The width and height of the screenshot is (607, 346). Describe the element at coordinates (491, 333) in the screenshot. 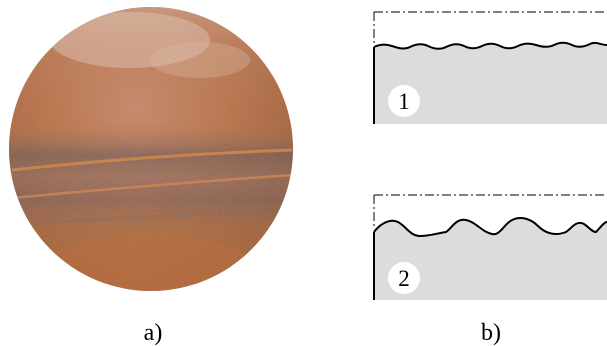

I see `caption-b: b)` at that location.